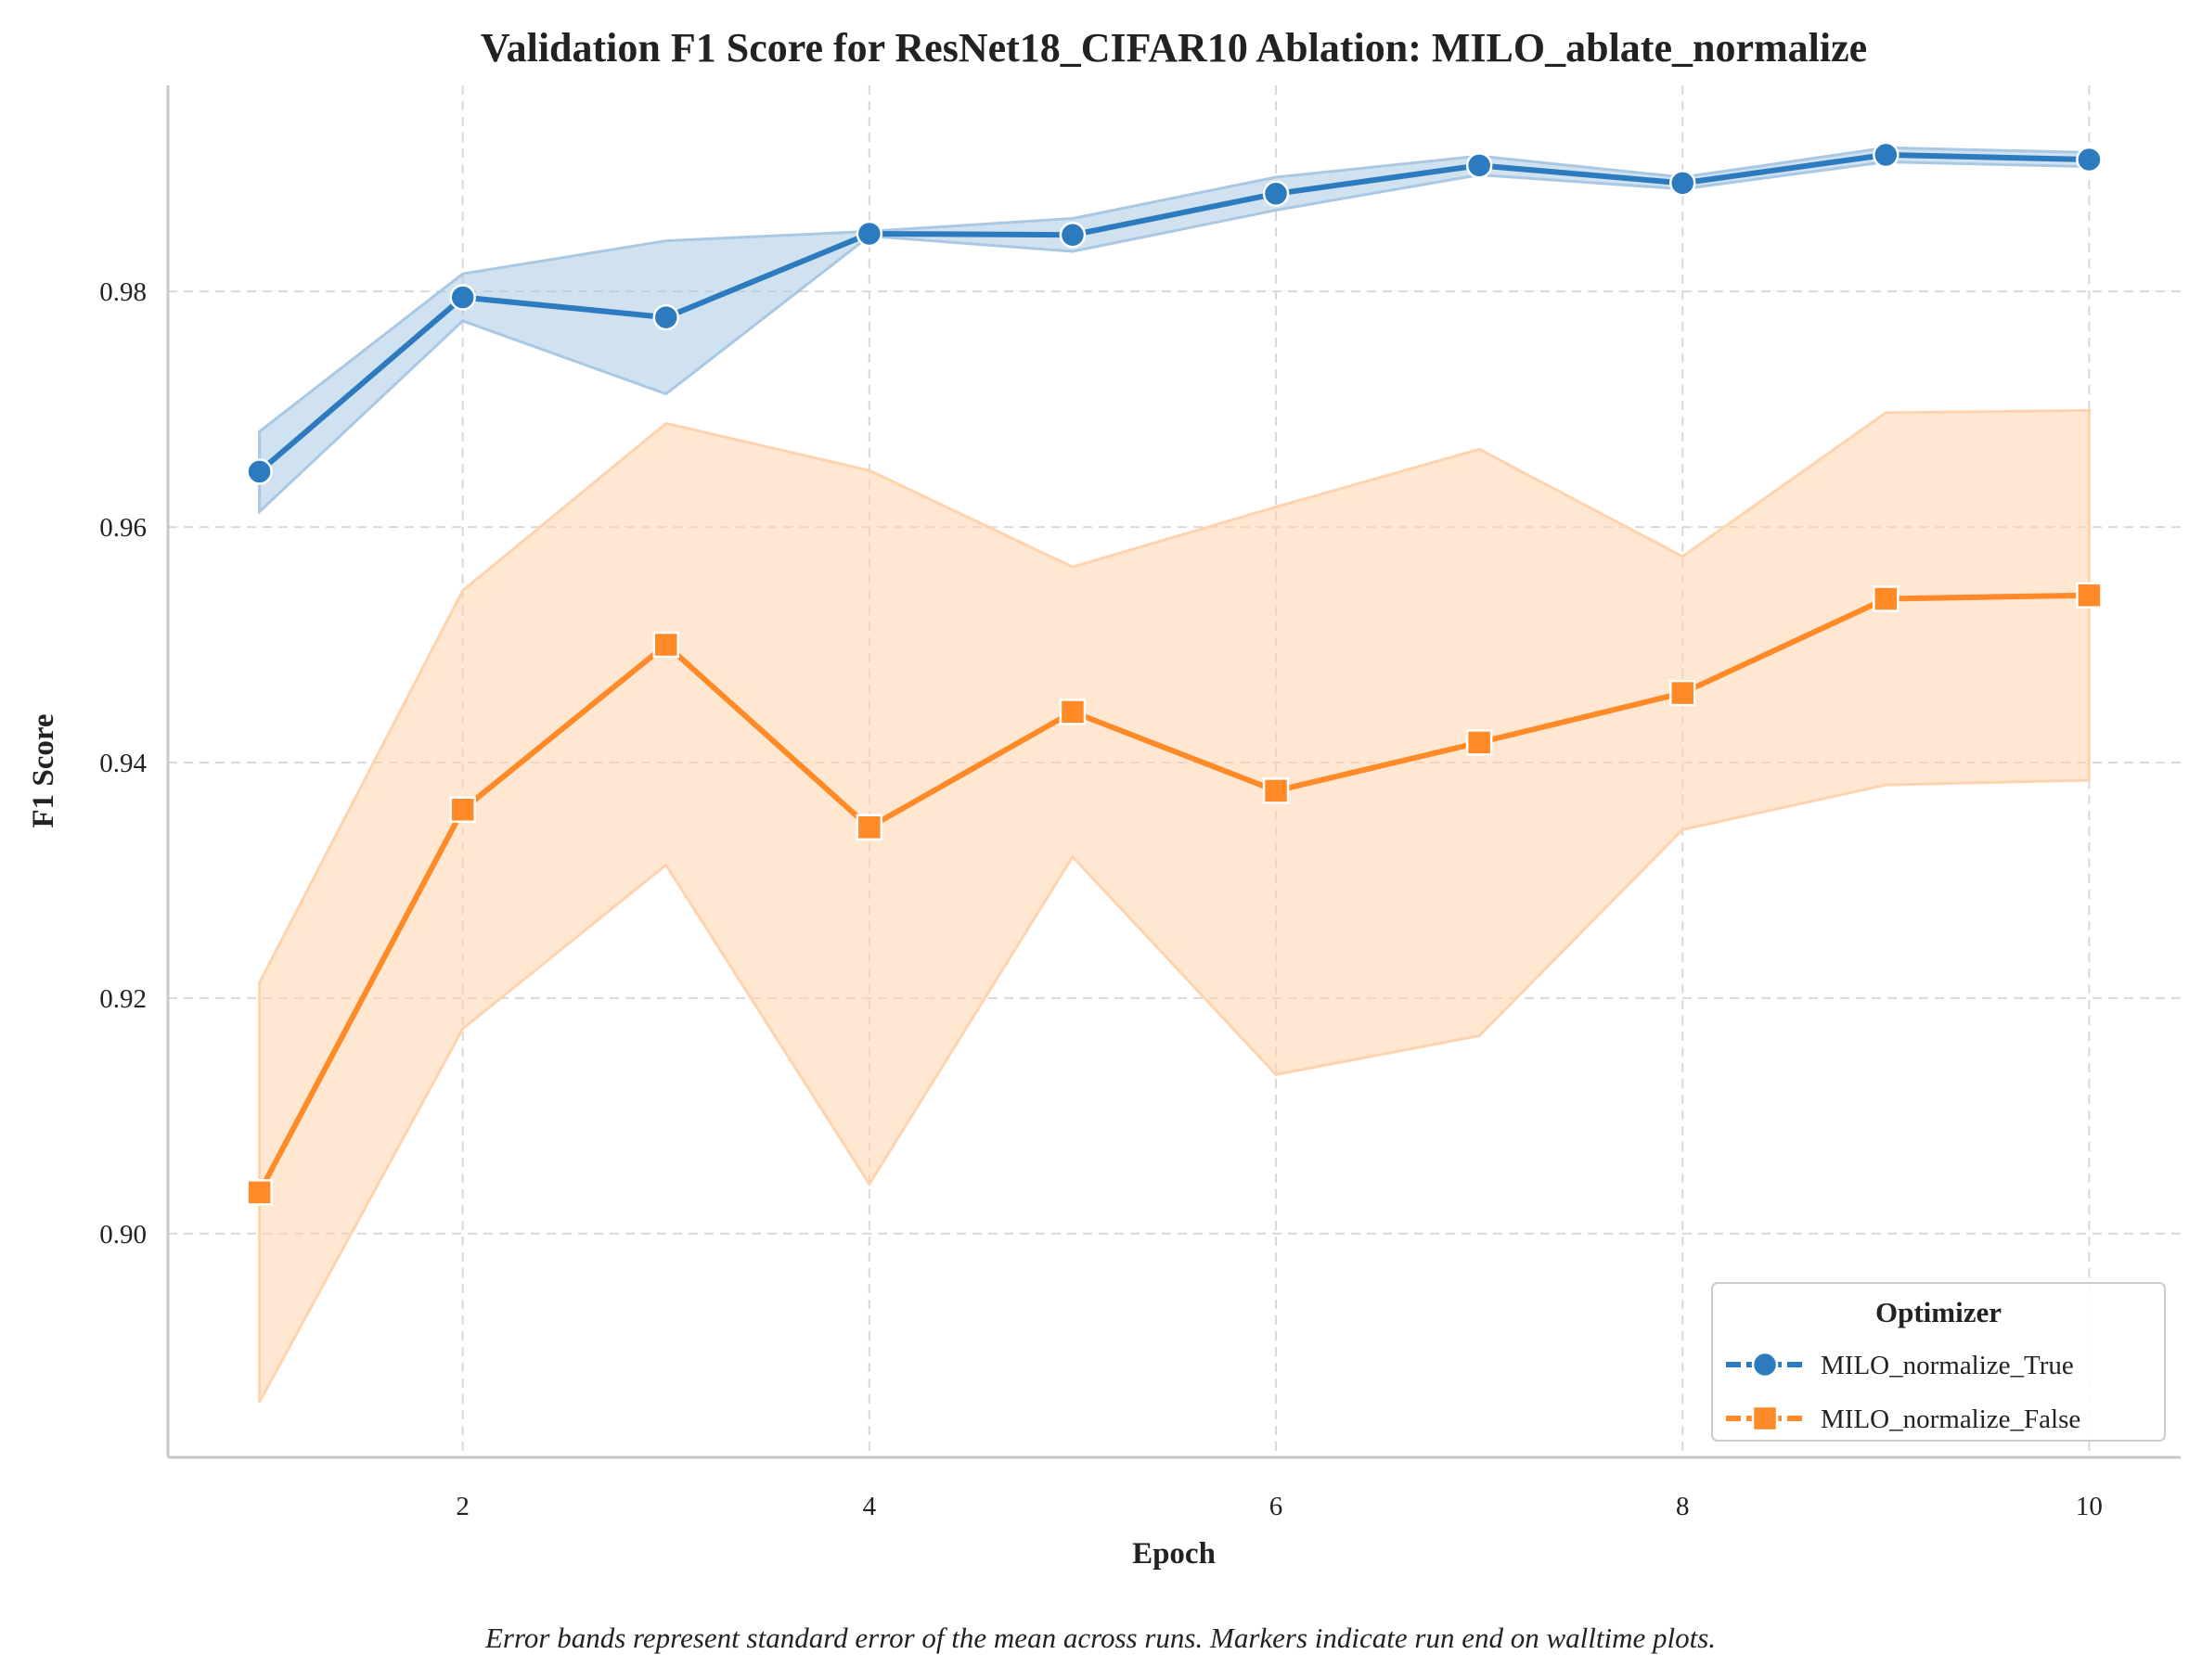 The image size is (2202, 1680). What do you see at coordinates (1683, 1506) in the screenshot?
I see `x-tick-label: 8` at bounding box center [1683, 1506].